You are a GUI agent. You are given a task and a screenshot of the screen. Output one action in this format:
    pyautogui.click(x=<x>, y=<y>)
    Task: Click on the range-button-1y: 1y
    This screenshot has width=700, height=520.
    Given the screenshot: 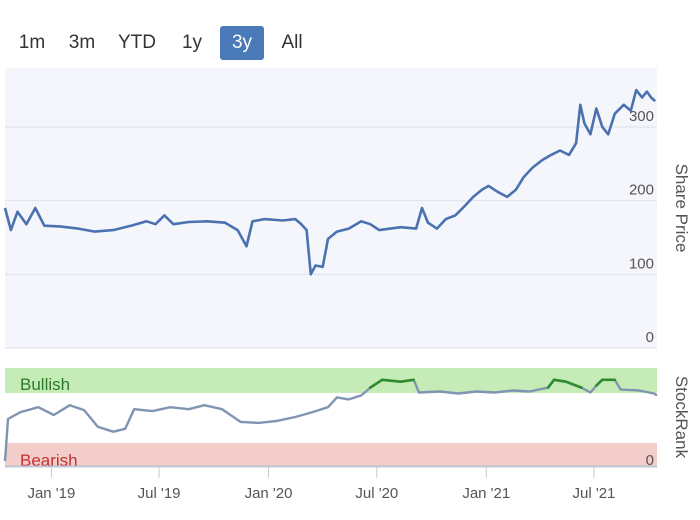 What is the action you would take?
    pyautogui.click(x=192, y=43)
    